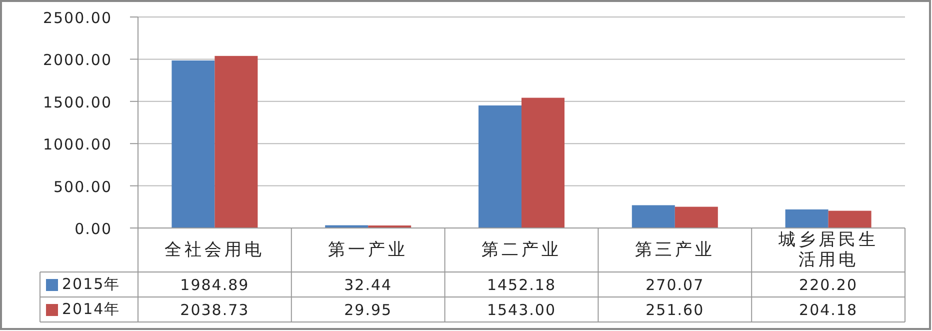 The height and width of the screenshot is (331, 932). What do you see at coordinates (828, 285) in the screenshot?
I see `data-label: 220.20` at bounding box center [828, 285].